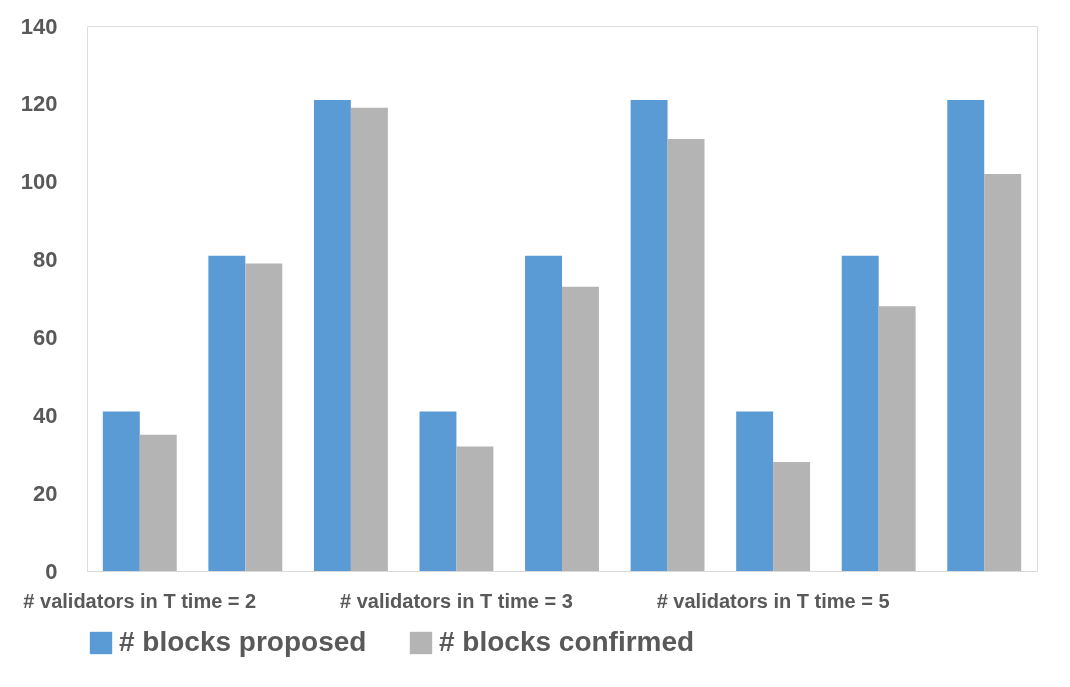  I want to click on x-tick-label: # validators in T time = 3, so click(456, 600).